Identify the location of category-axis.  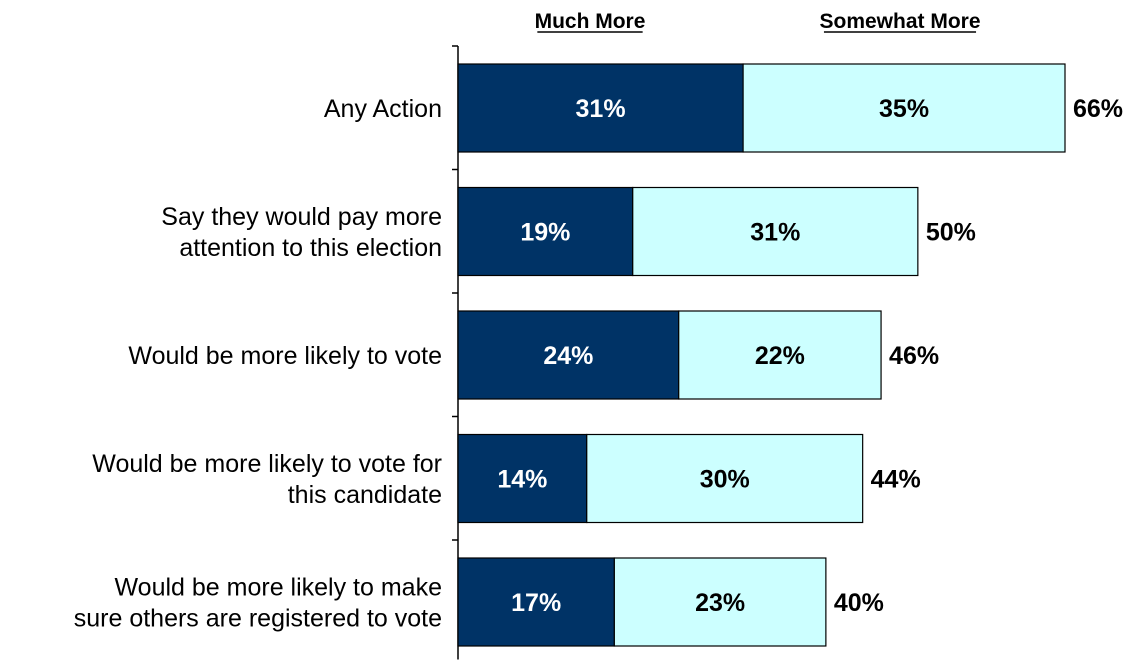
(455, 352).